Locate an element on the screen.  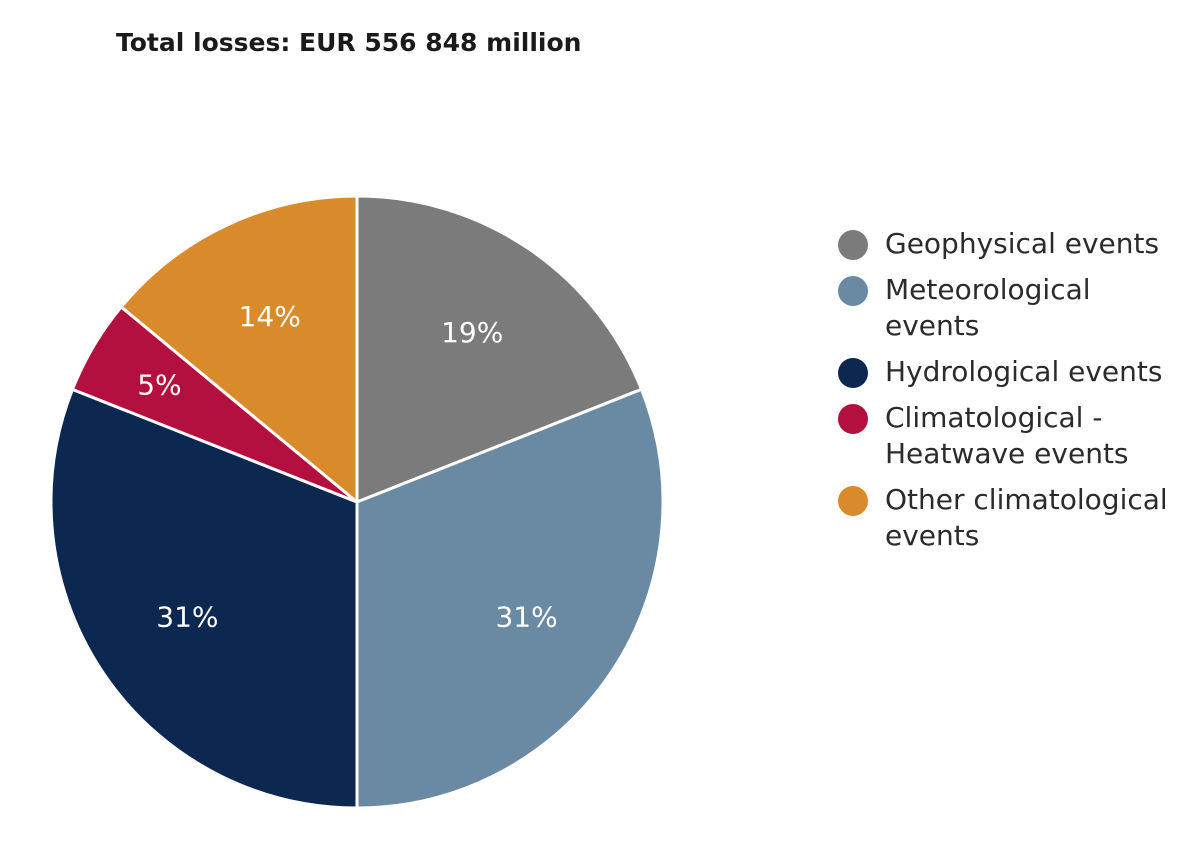
pie-slice-labels: 19% 31% 31% 5% 14% is located at coordinates (347, 467).